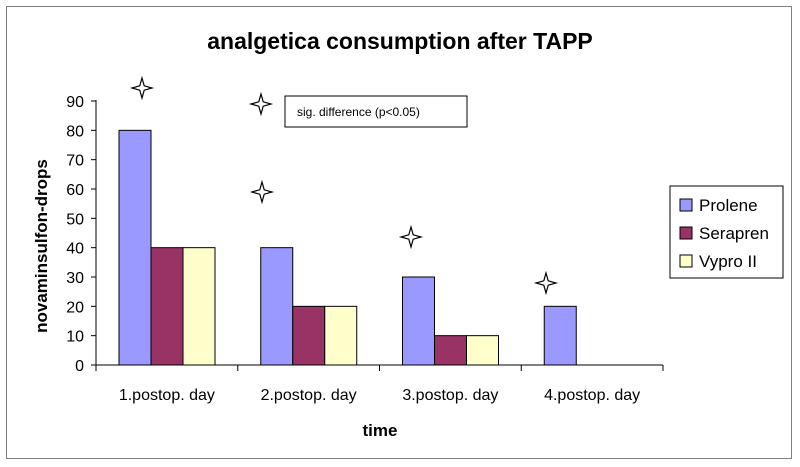 The width and height of the screenshot is (800, 467). Describe the element at coordinates (380, 430) in the screenshot. I see `x-axis-label: time` at that location.